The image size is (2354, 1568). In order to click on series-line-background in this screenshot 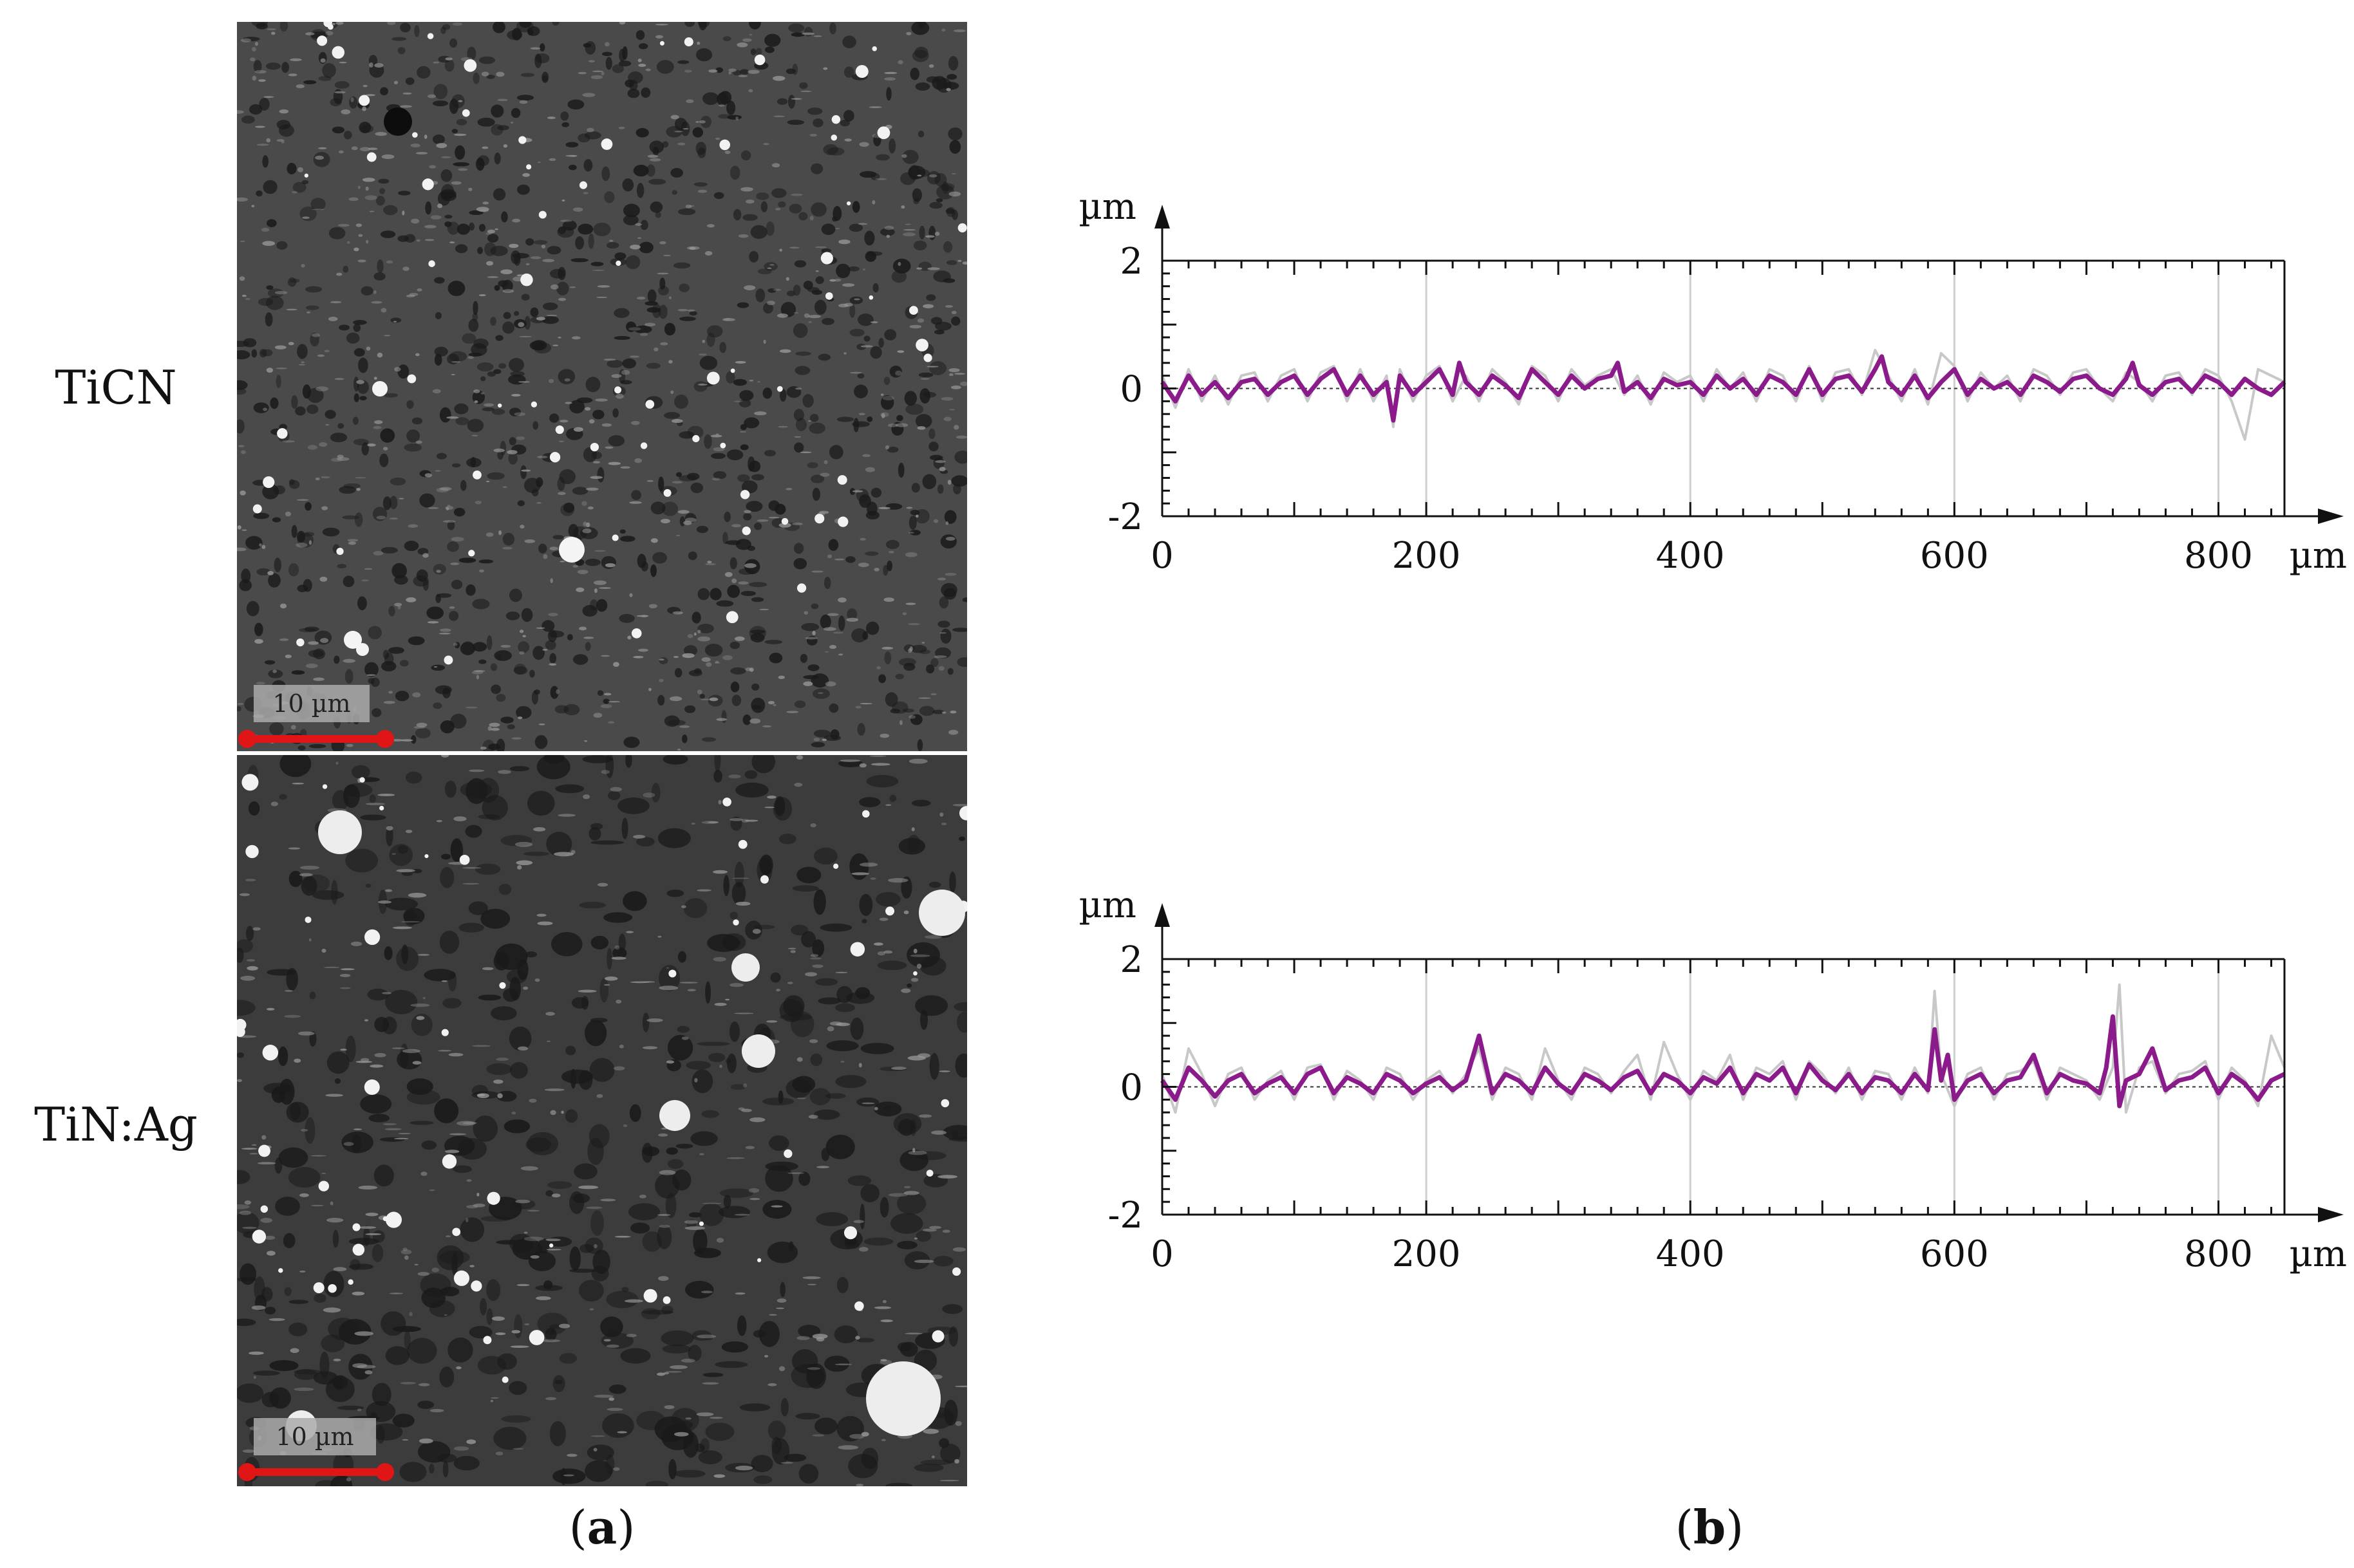, I will do `click(1723, 394)`.